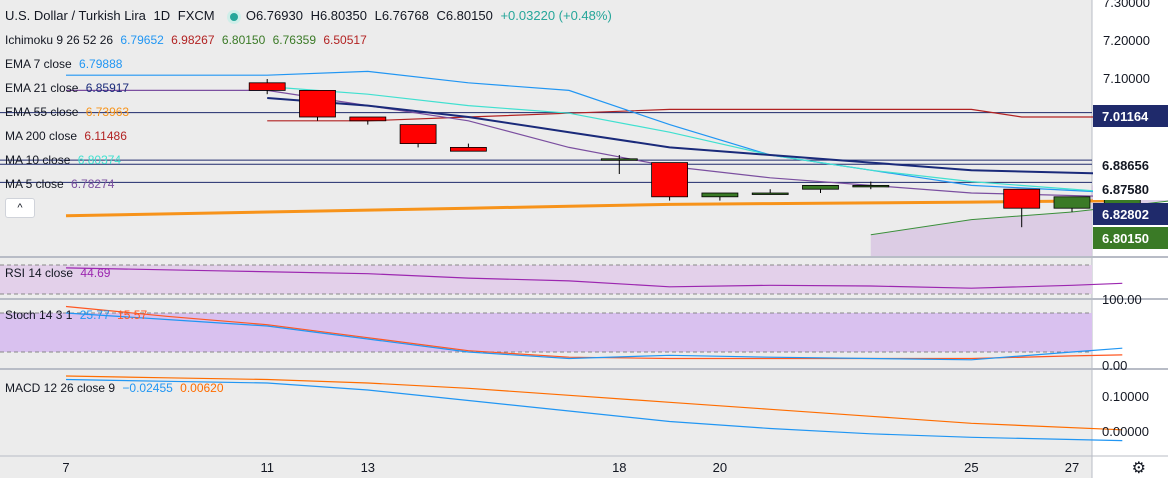  I want to click on stoch-axis-label: 0.00, so click(1114, 365).